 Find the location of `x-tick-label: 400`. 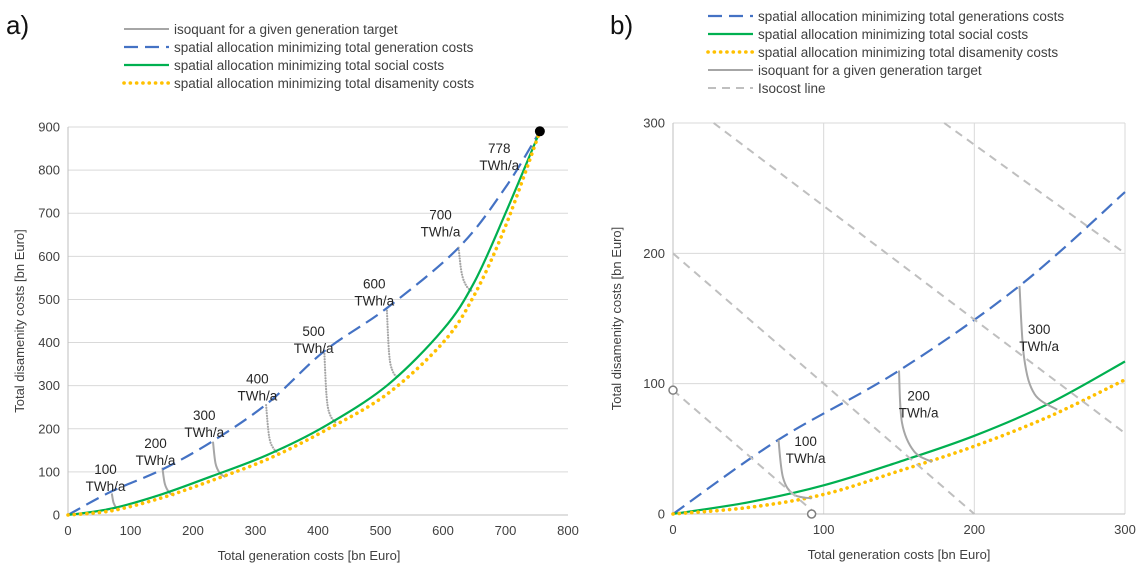

x-tick-label: 400 is located at coordinates (318, 530).